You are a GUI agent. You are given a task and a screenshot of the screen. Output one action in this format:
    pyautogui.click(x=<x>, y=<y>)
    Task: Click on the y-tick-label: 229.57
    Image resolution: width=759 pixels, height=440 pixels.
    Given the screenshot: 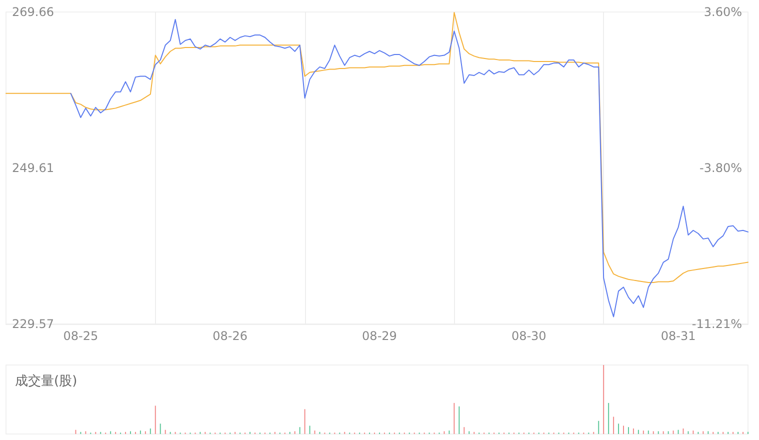 What is the action you would take?
    pyautogui.click(x=33, y=324)
    